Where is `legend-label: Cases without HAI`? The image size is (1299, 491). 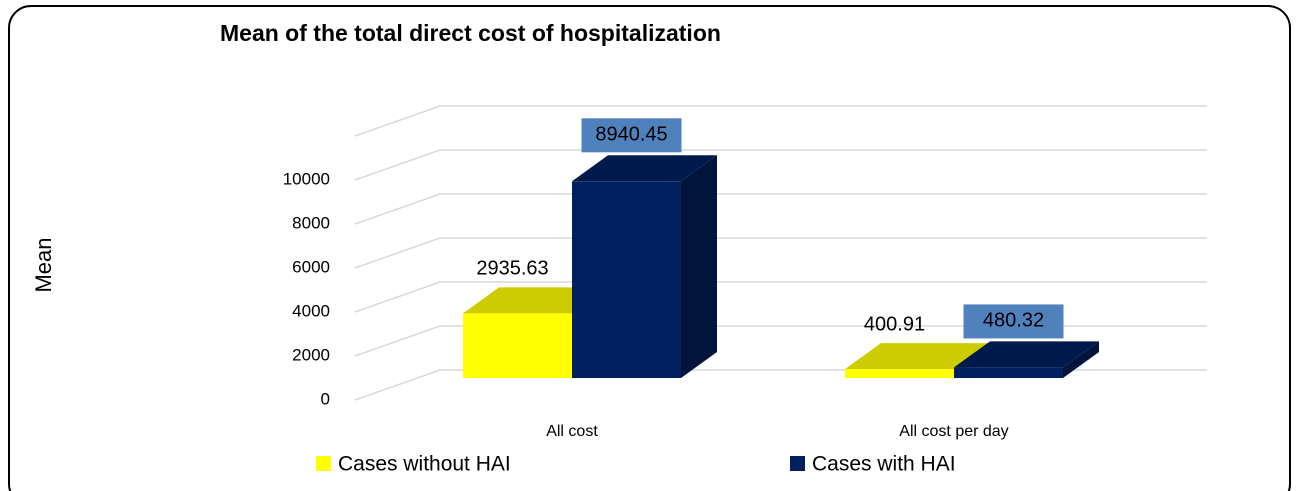
legend-label: Cases without HAI is located at coordinates (424, 464).